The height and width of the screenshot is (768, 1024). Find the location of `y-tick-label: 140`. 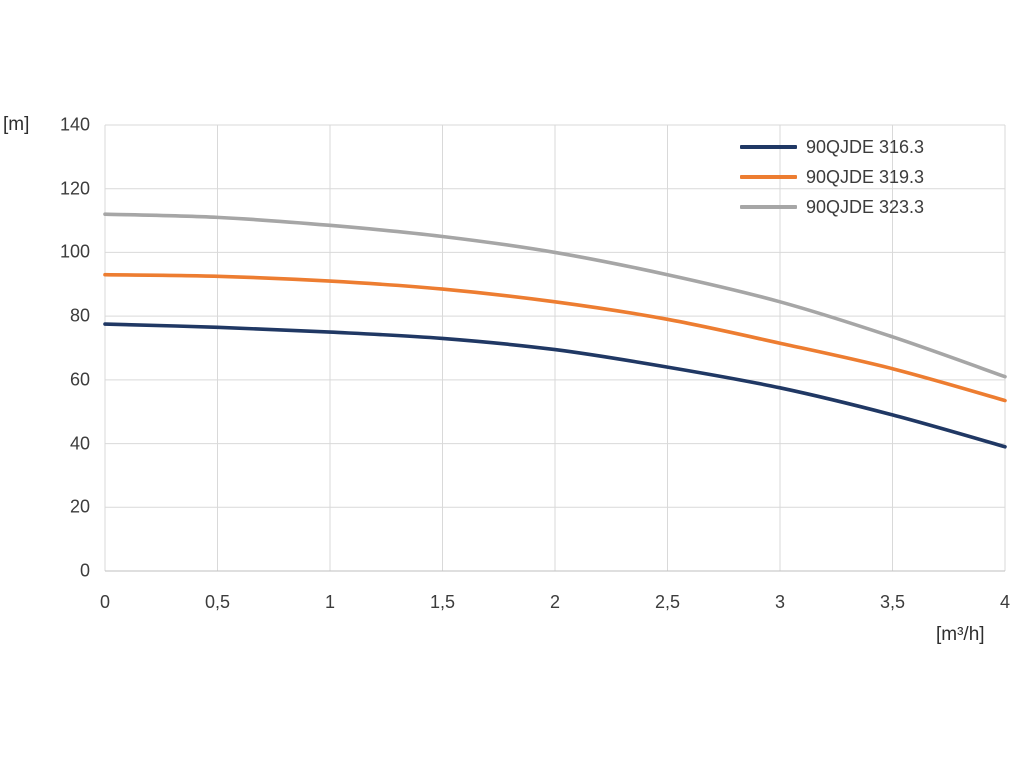

y-tick-label: 140 is located at coordinates (74, 124).